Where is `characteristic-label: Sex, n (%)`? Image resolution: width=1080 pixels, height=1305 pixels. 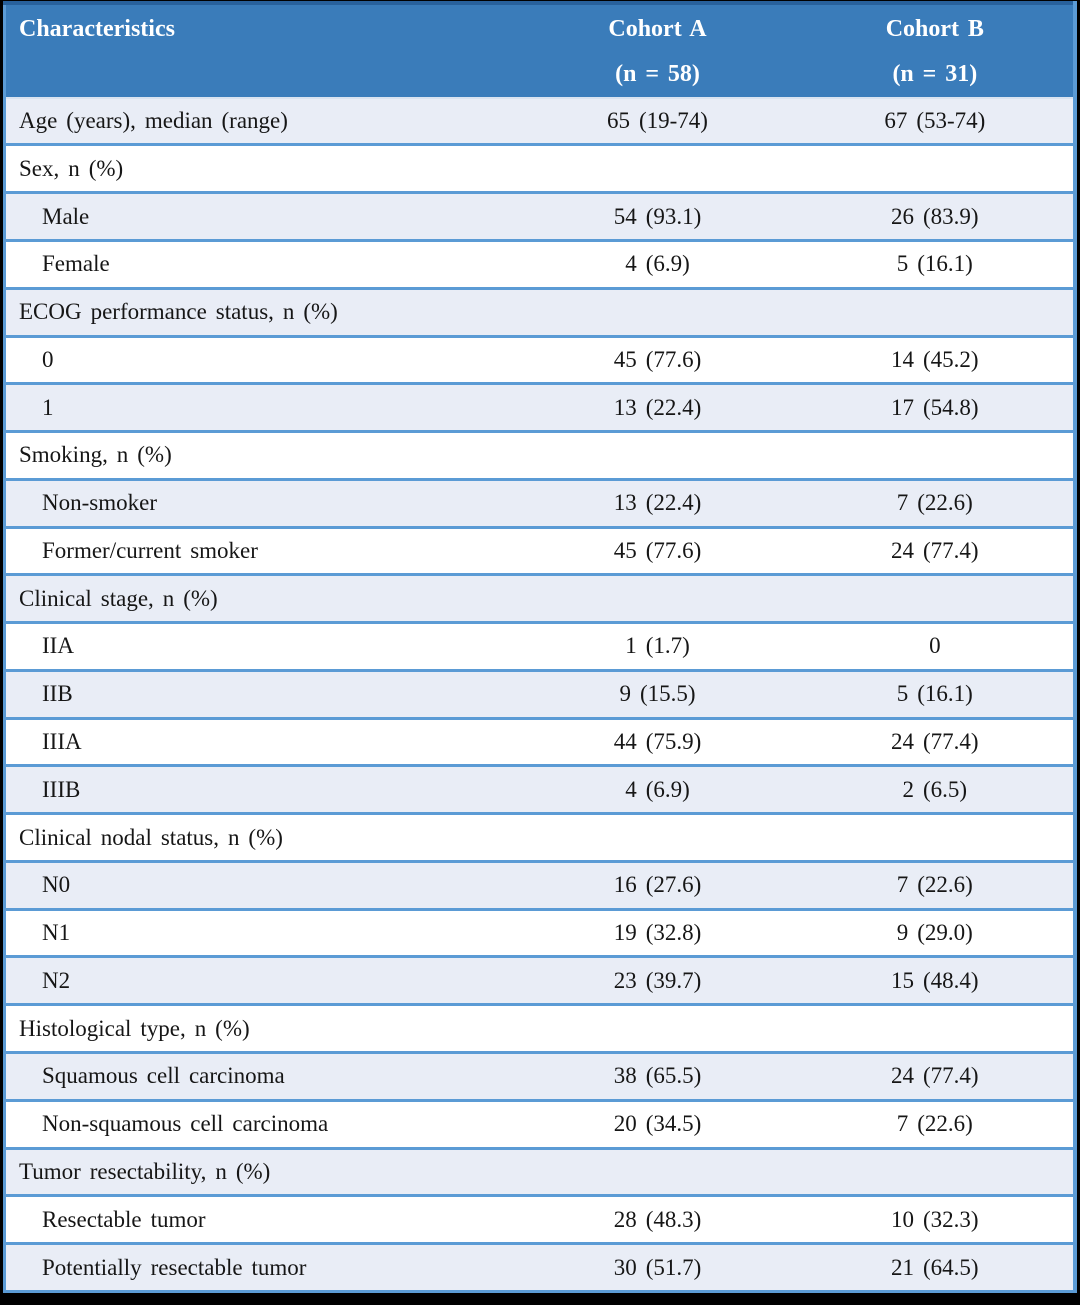
characteristic-label: Sex, n (%) is located at coordinates (261, 168).